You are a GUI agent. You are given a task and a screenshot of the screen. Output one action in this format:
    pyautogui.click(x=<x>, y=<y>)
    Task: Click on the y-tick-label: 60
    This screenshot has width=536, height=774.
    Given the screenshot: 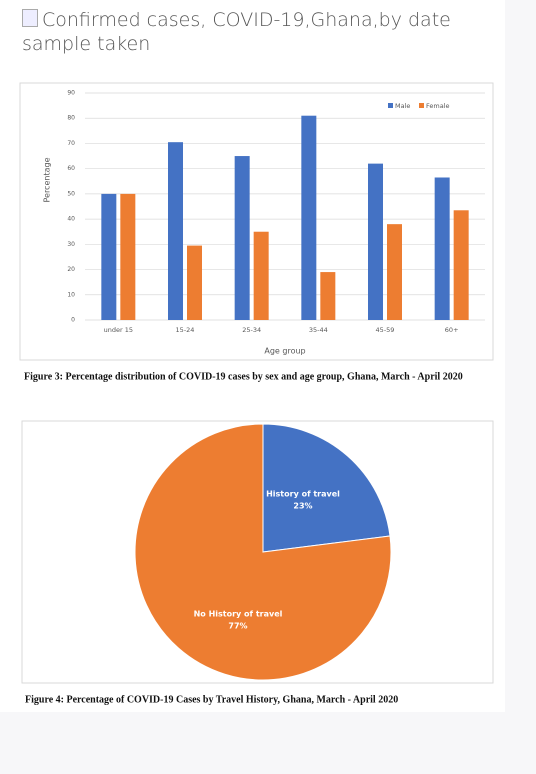 What is the action you would take?
    pyautogui.click(x=71, y=168)
    